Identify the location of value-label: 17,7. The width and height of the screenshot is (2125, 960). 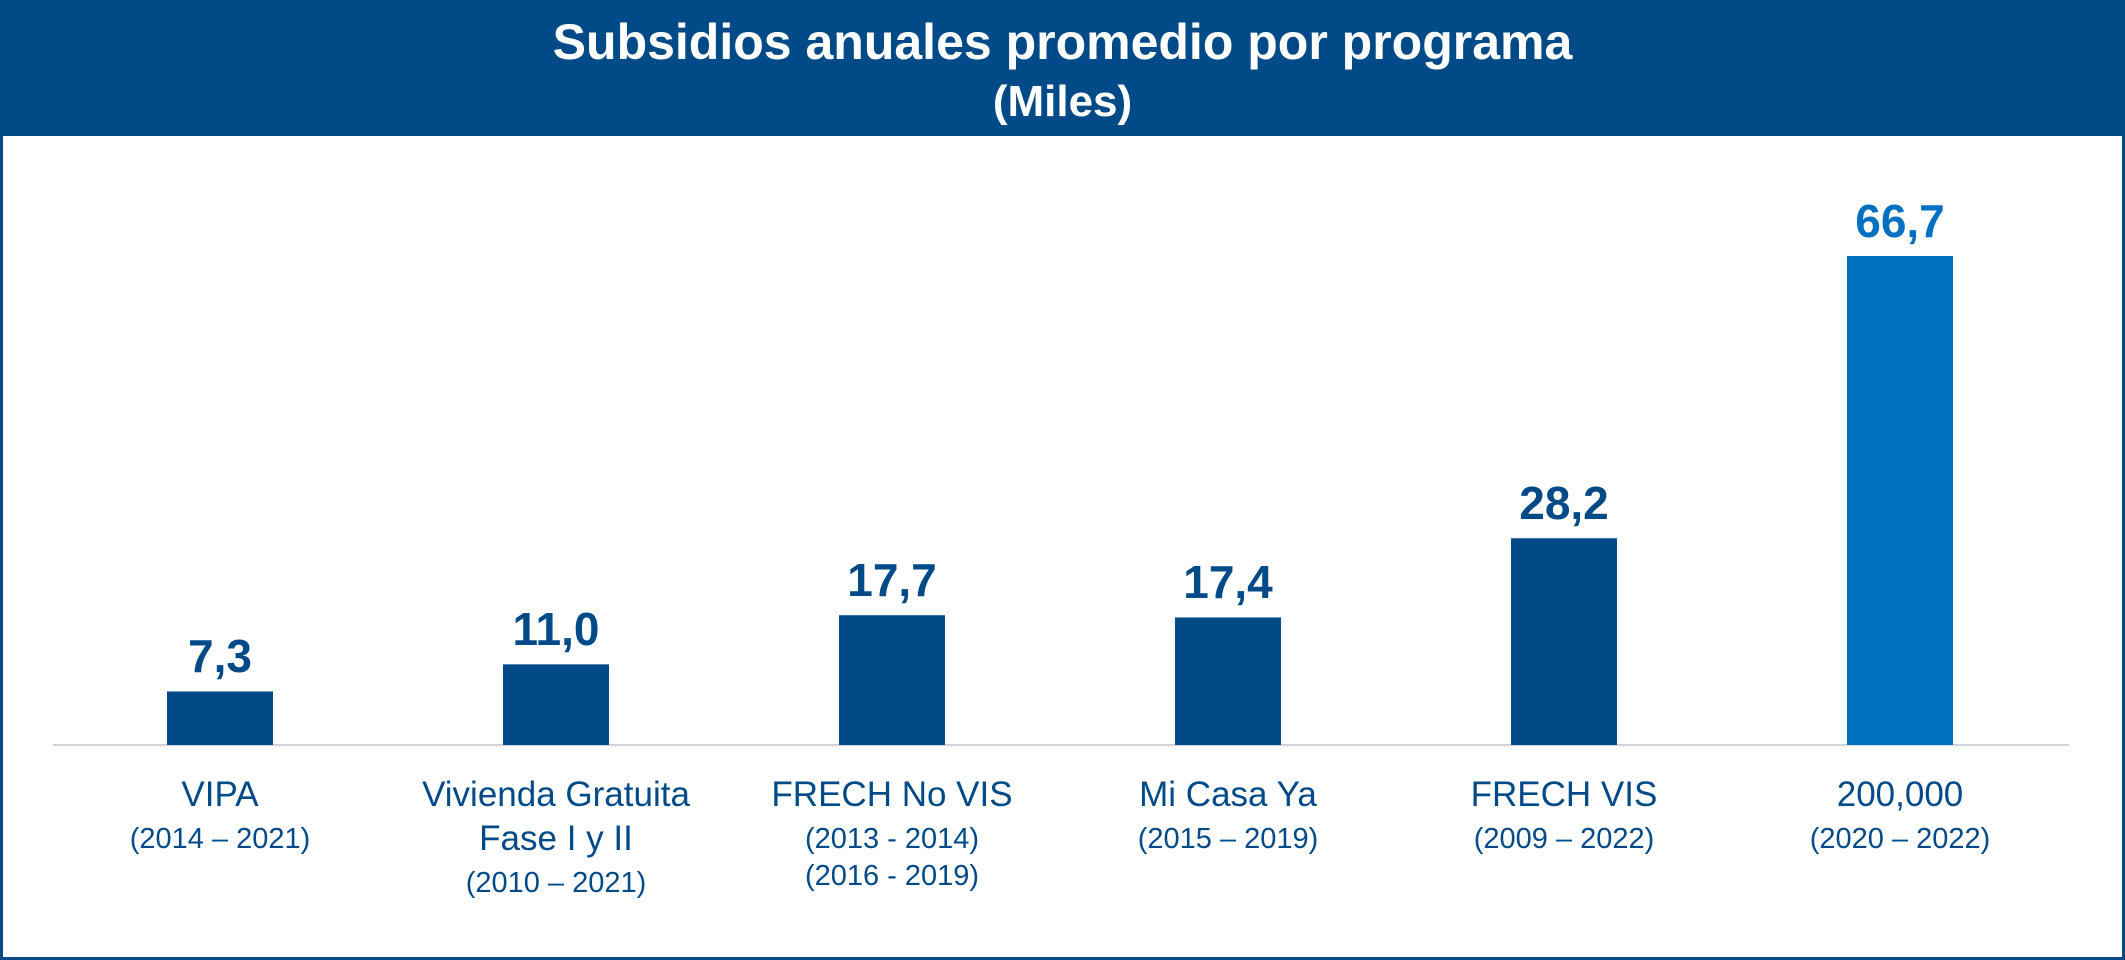
(892, 580).